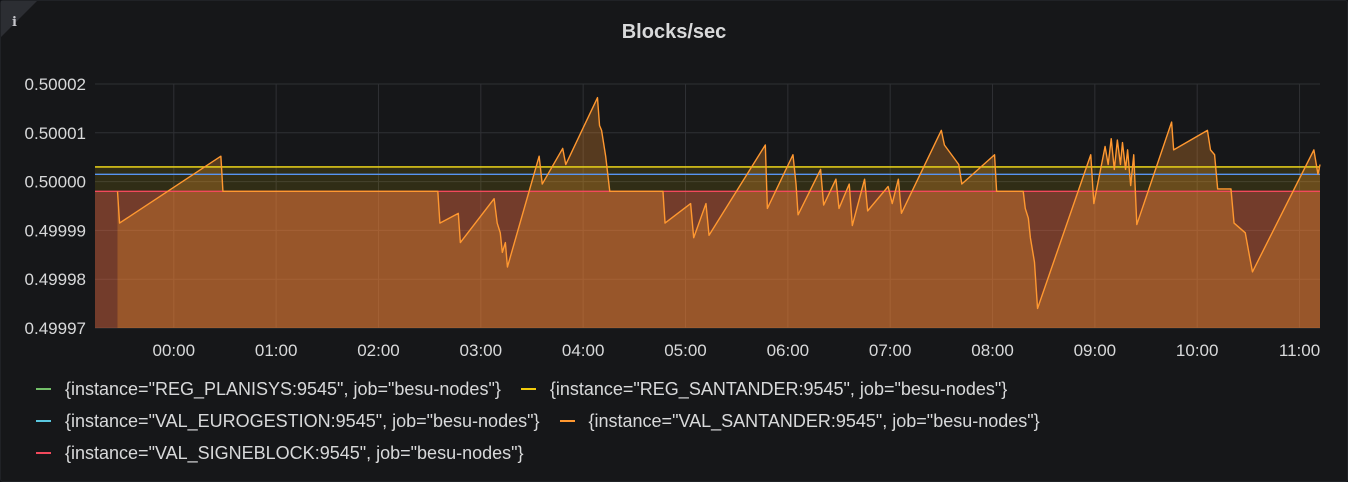 The image size is (1348, 482). I want to click on x-tick-label: 04:00, so click(583, 350).